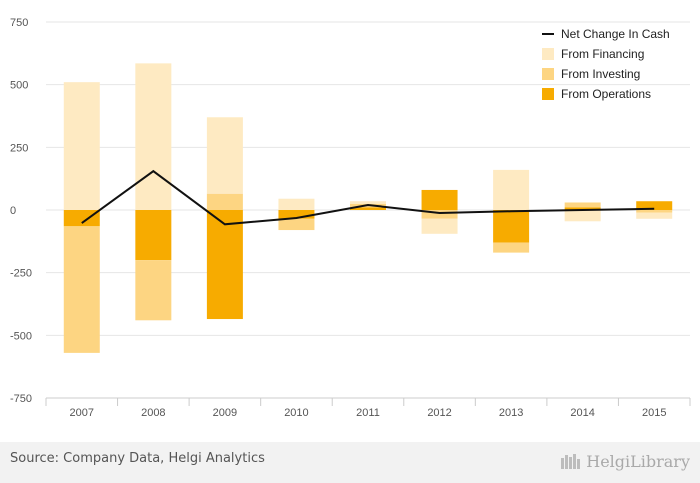 The height and width of the screenshot is (483, 700). What do you see at coordinates (582, 208) in the screenshot?
I see `bar-from-operations-2014` at bounding box center [582, 208].